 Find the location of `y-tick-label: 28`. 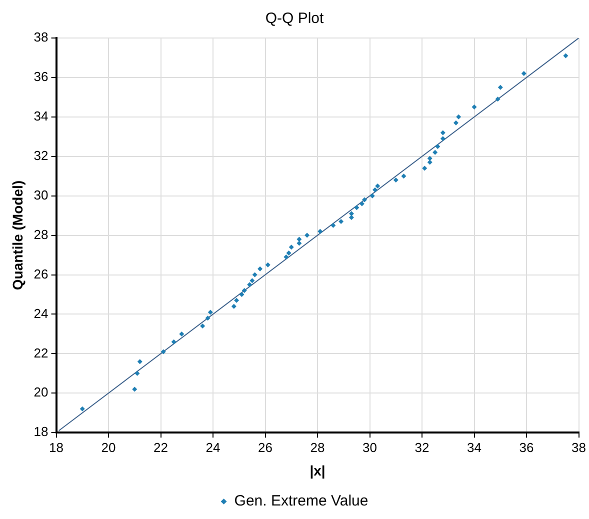

y-tick-label: 28 is located at coordinates (41, 234).